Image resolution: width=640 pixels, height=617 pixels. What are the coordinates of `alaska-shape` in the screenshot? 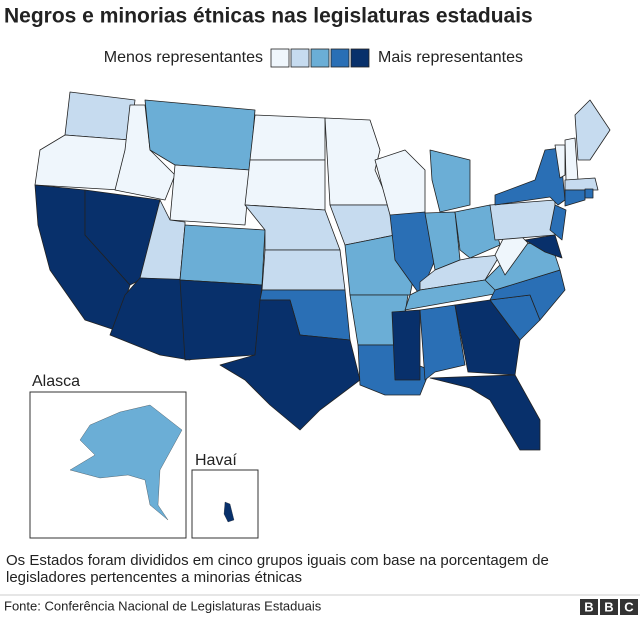 It's located at (126, 462).